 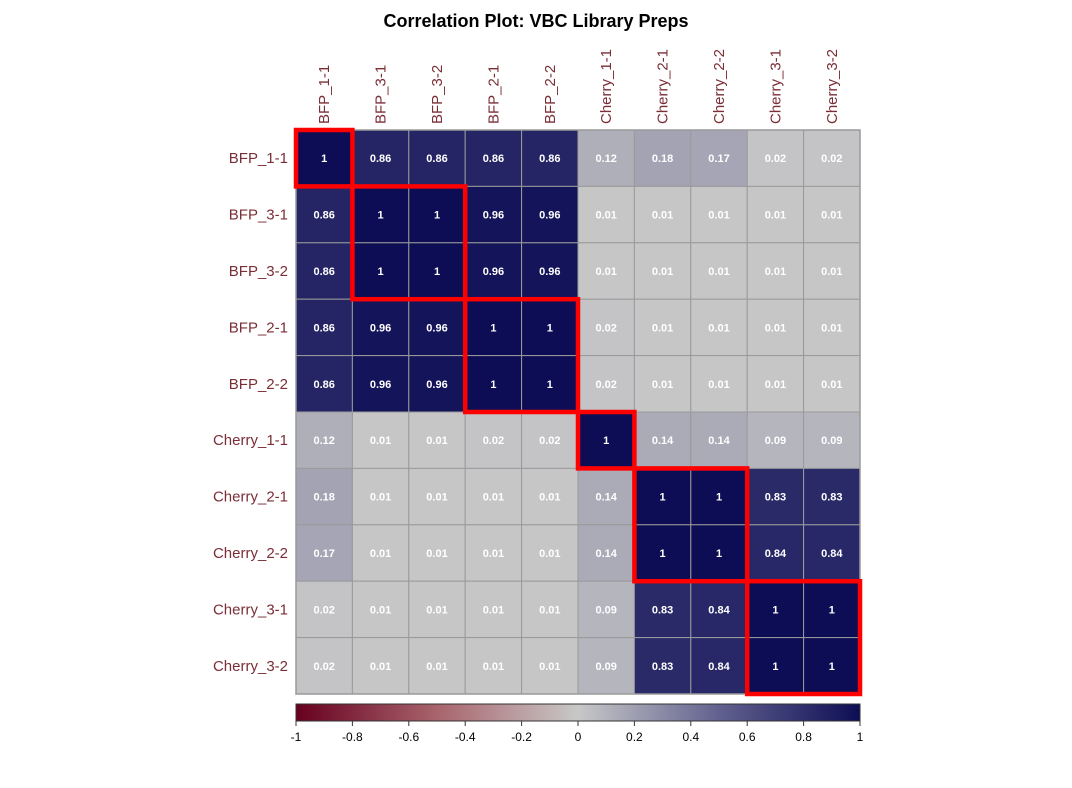 I want to click on row-label: Cherry_3-2, so click(x=250, y=666).